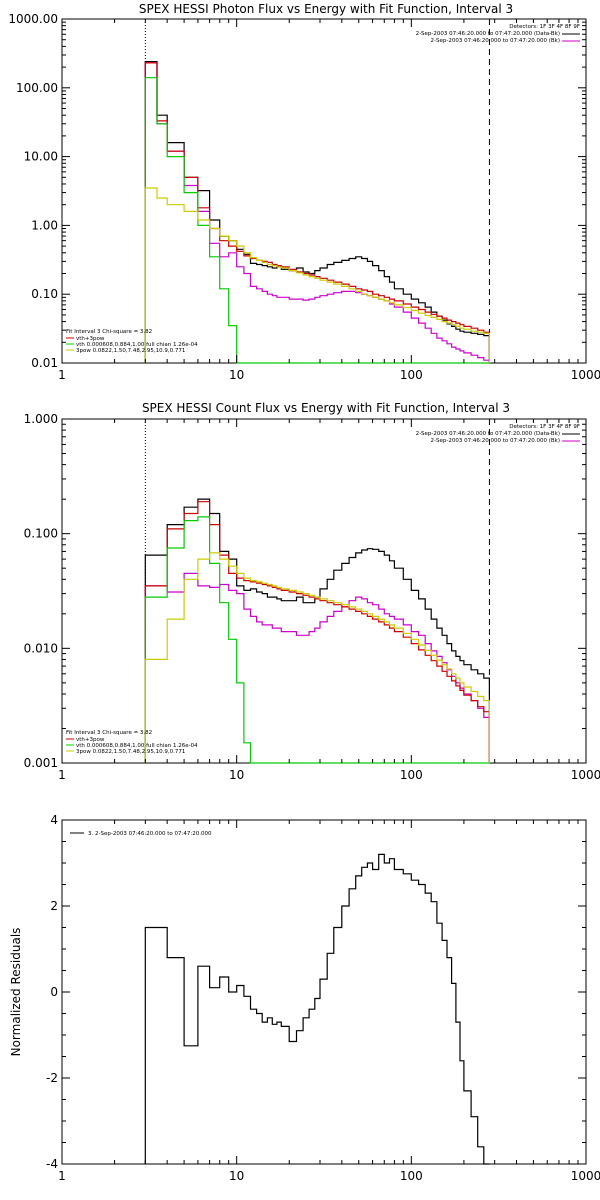 This screenshot has height=1200, width=600. I want to click on y-tick-label: 0.10, so click(44, 294).